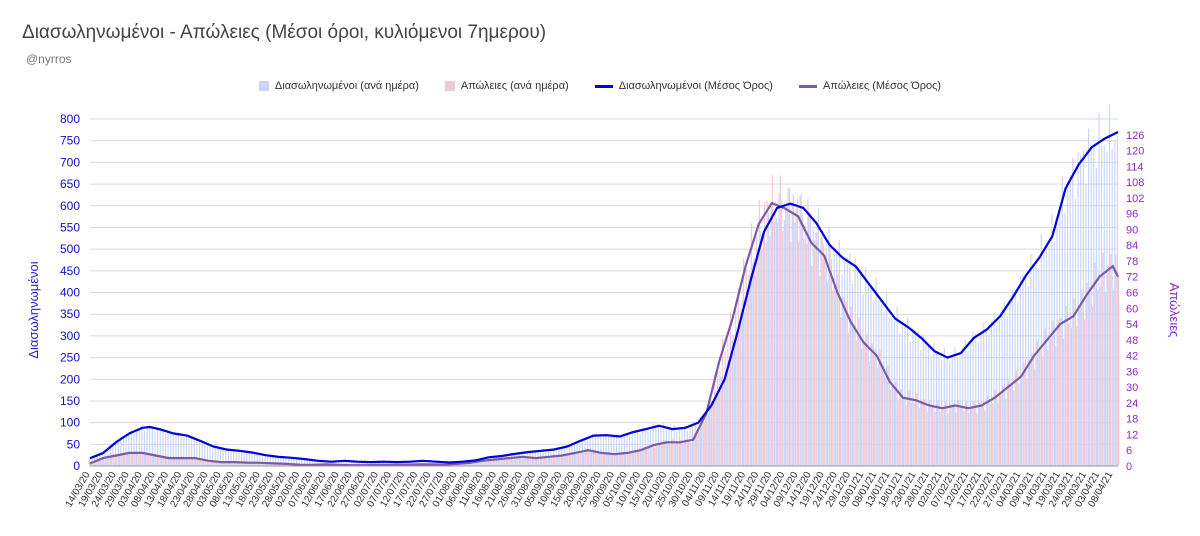  I want to click on x-tick-label: 03/04/20, so click(130, 490).